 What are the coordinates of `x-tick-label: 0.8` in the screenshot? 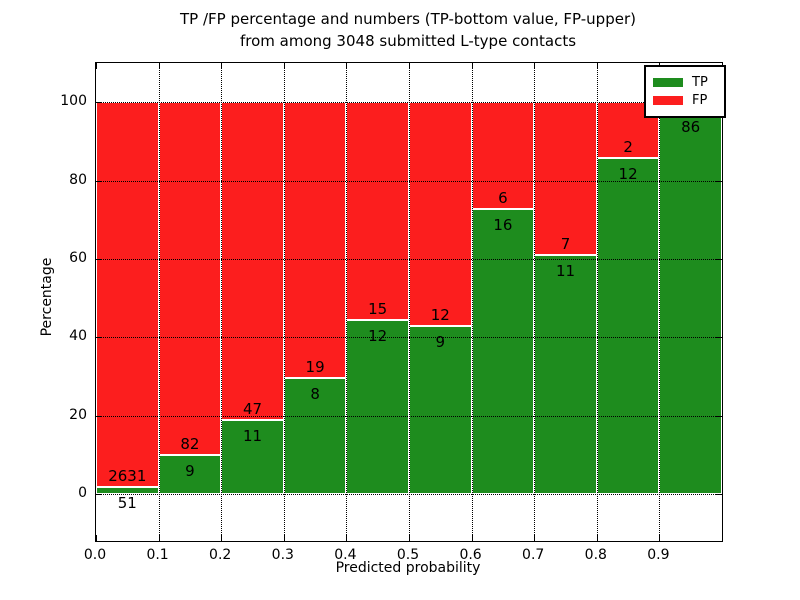 It's located at (595, 555).